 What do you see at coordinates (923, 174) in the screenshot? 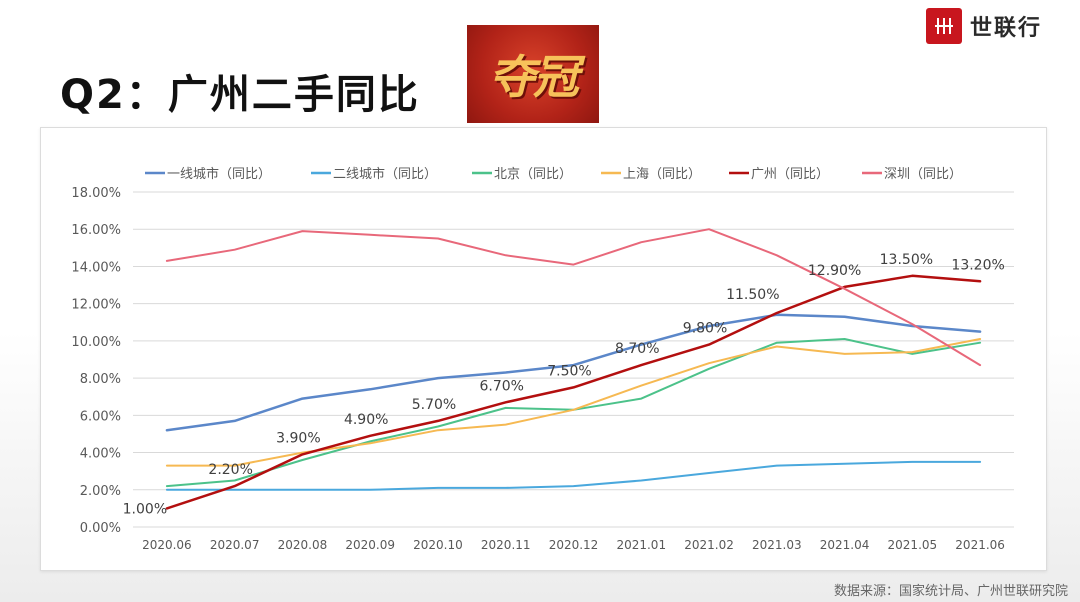
I see `legend-label: 深圳（同比）` at bounding box center [923, 174].